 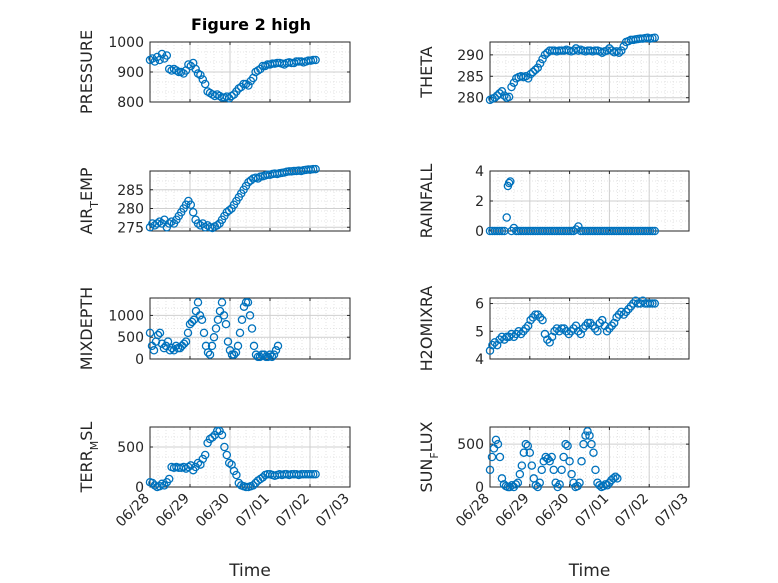 What do you see at coordinates (426, 329) in the screenshot?
I see `y-axis-label-main: H2OMIXRA` at bounding box center [426, 329].